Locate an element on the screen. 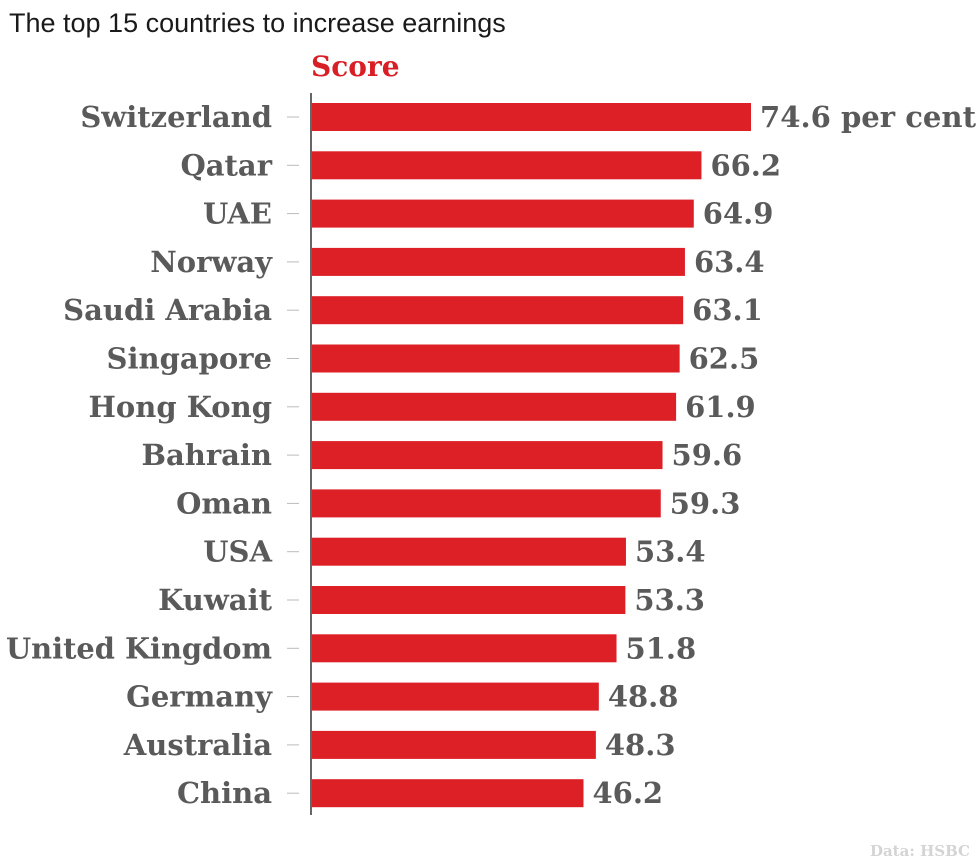  value-label: 66.2 is located at coordinates (745, 165).